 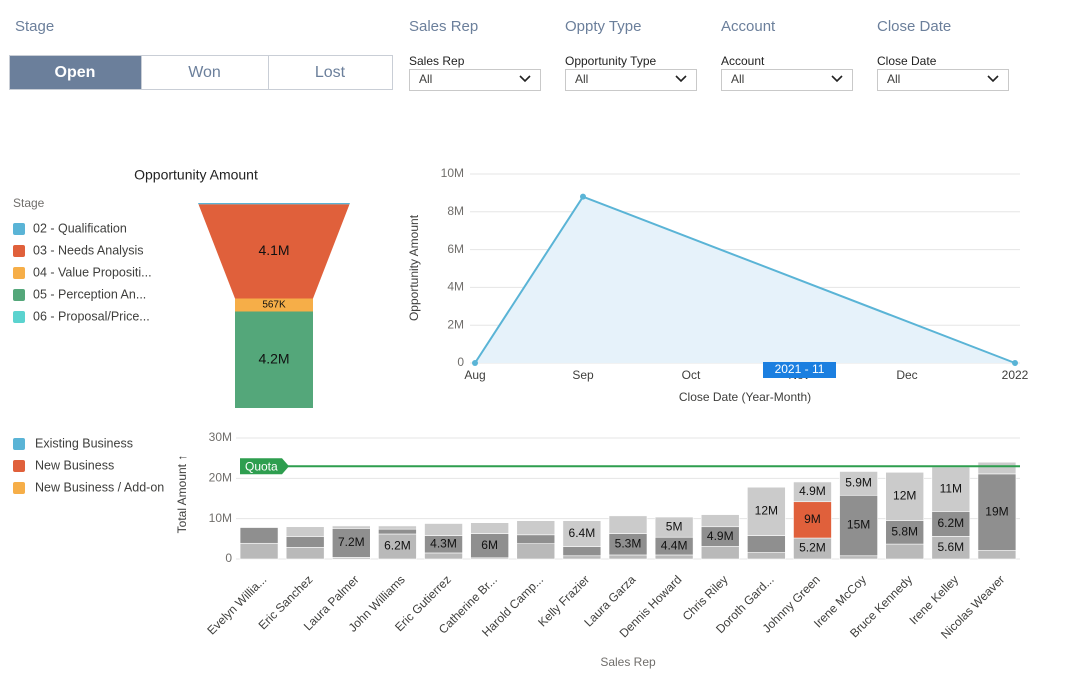 I want to click on filter-label: Account, so click(x=743, y=61).